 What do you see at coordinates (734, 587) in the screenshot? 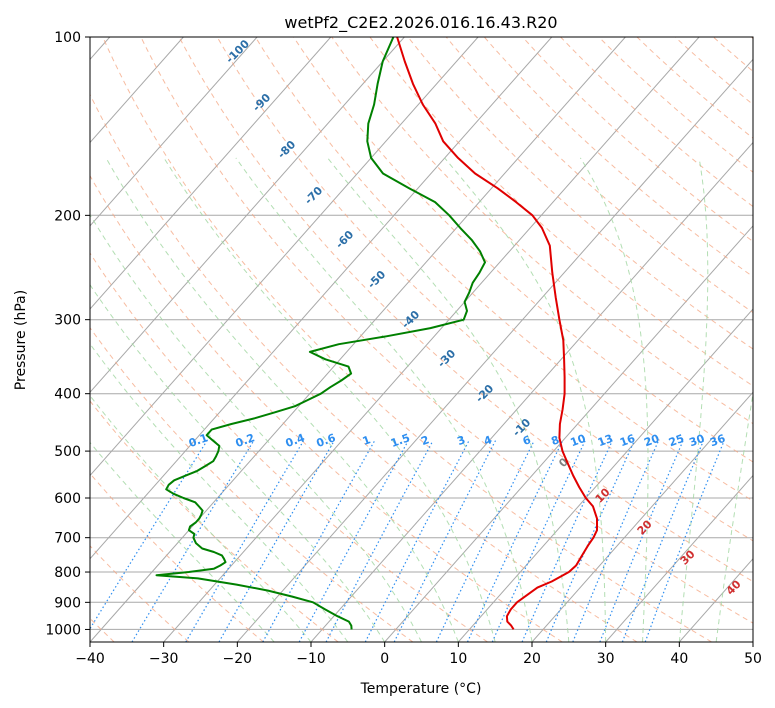
I see `moist-adiabat-label: 40` at bounding box center [734, 587].